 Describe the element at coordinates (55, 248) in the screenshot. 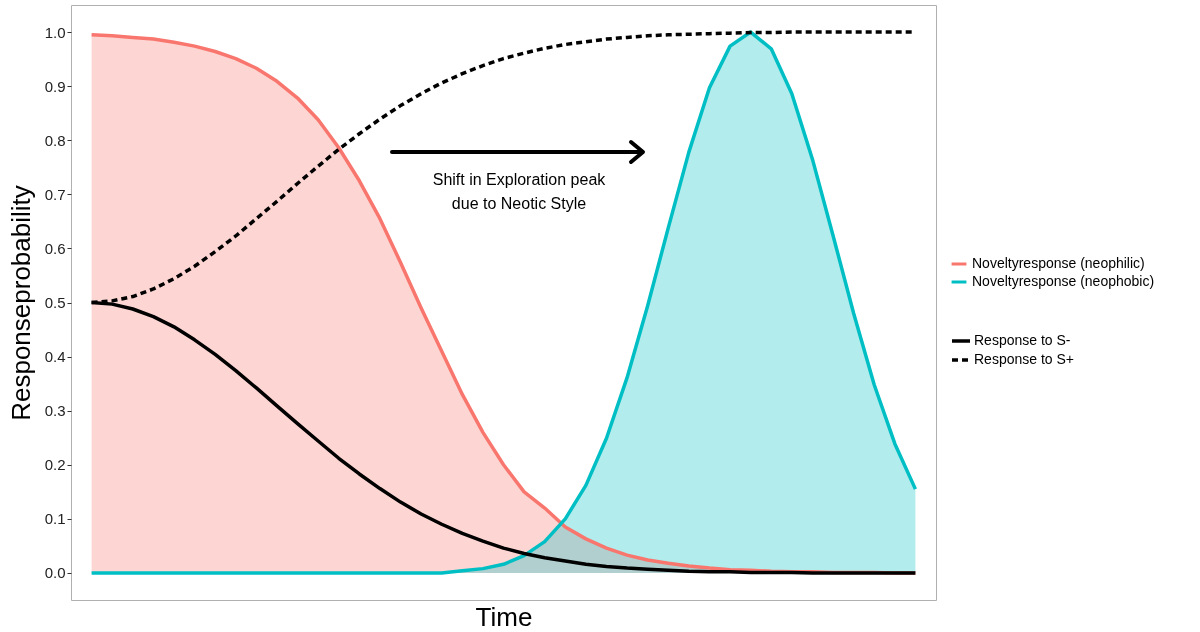

I see `y-tick-label: 0.6` at that location.